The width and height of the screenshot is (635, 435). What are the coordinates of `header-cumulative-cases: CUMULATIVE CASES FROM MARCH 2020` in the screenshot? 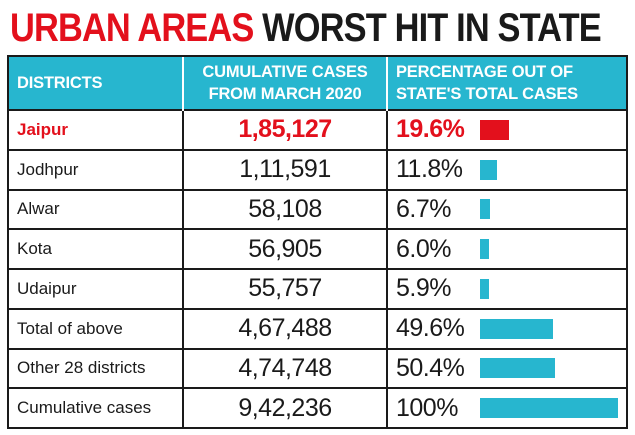 It's located at (284, 83).